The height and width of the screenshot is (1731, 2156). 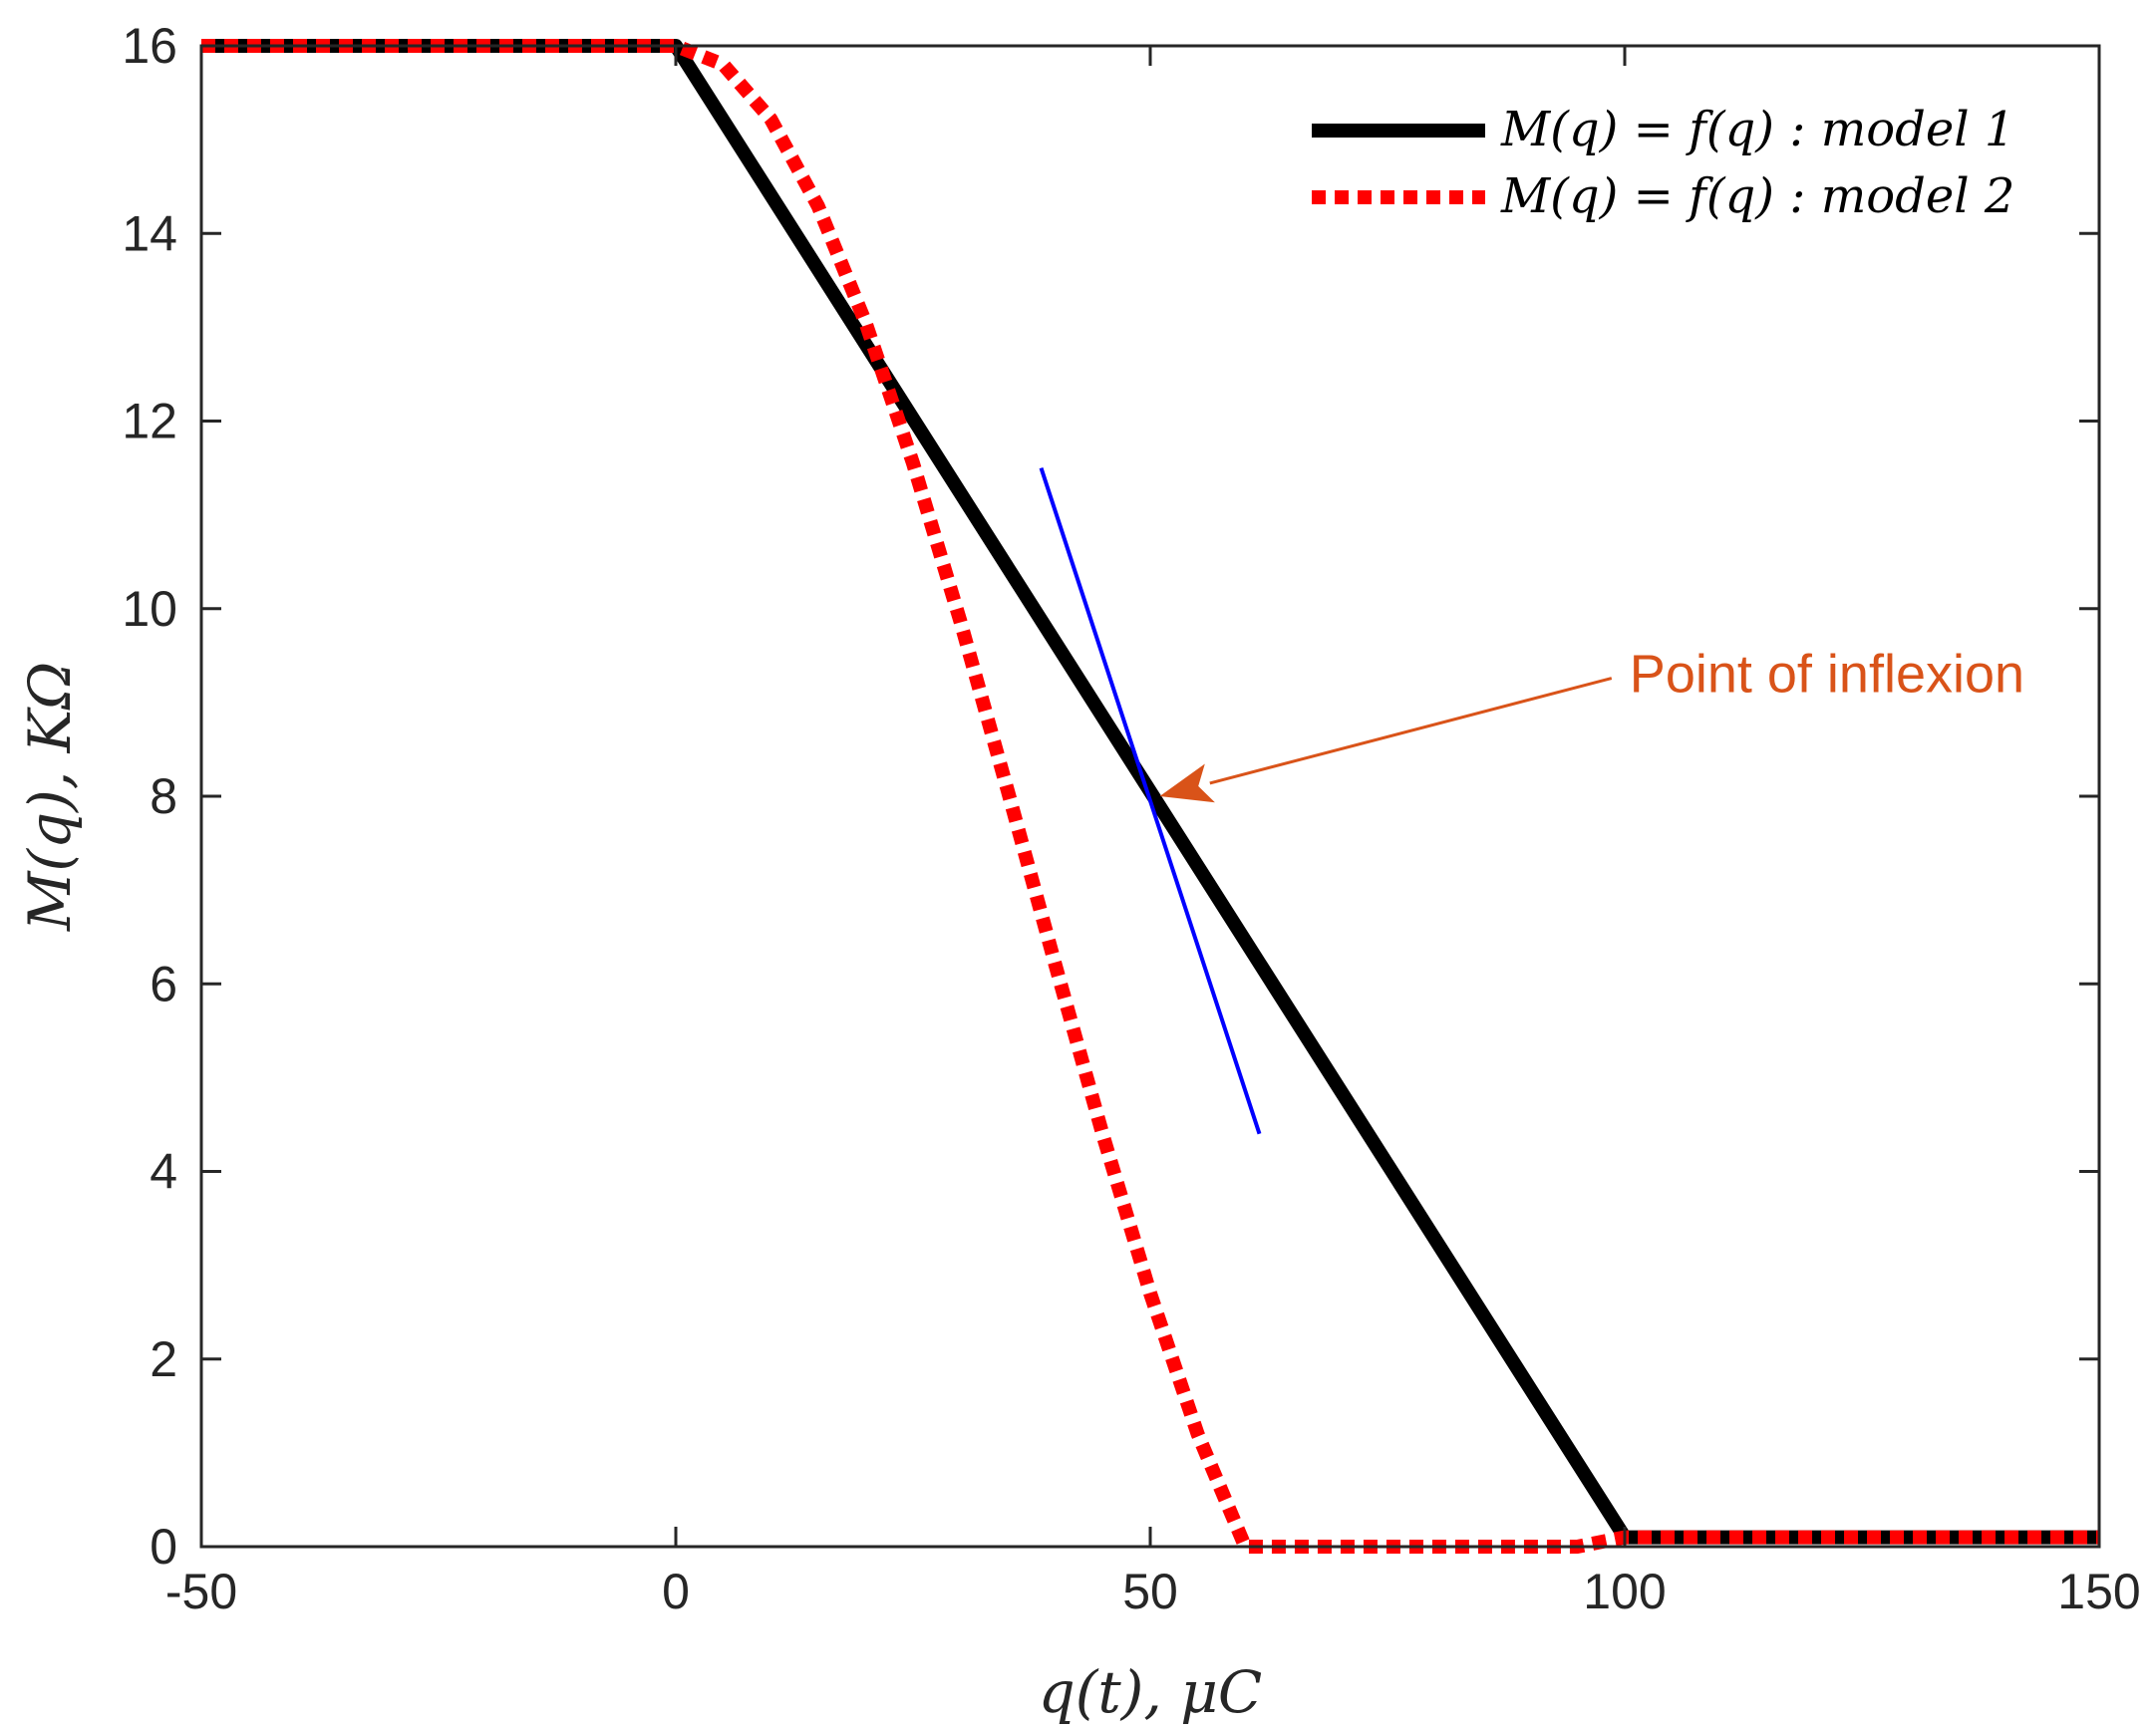 What do you see at coordinates (164, 1547) in the screenshot?
I see `y-tick-label: 0` at bounding box center [164, 1547].